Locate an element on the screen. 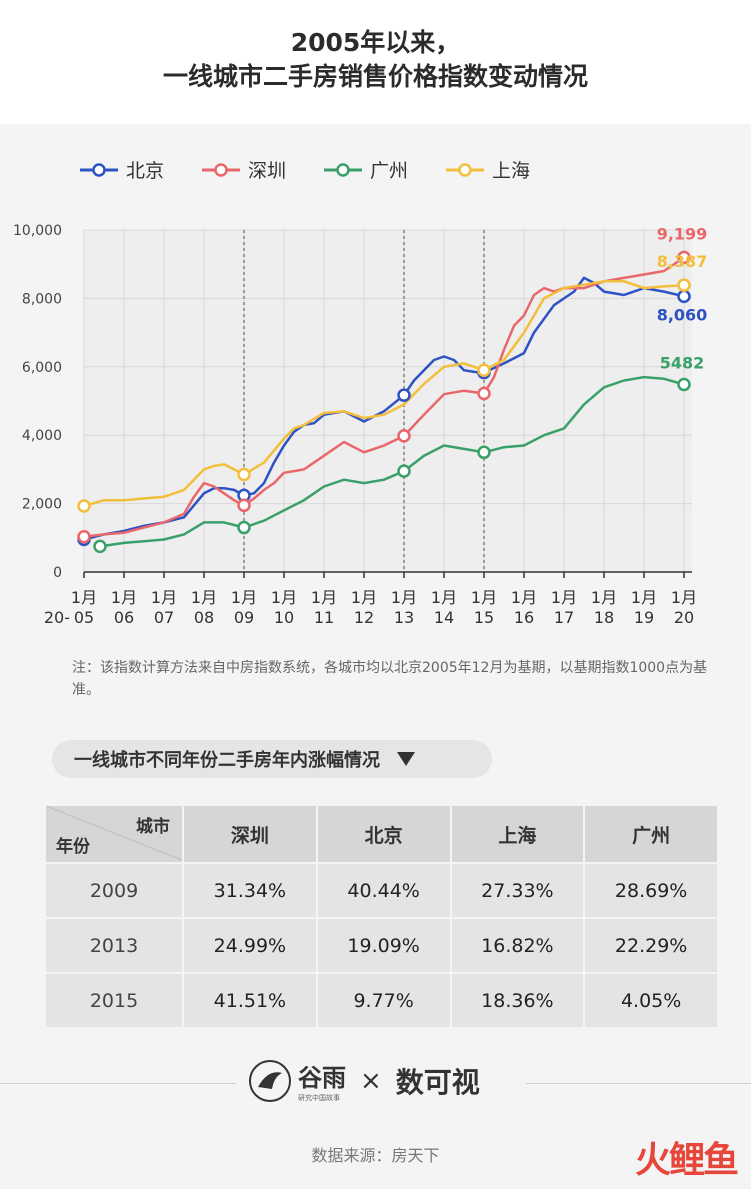  table-row: 2015 41.51% 9.77% 18.36% 4.05% is located at coordinates (381, 1000).